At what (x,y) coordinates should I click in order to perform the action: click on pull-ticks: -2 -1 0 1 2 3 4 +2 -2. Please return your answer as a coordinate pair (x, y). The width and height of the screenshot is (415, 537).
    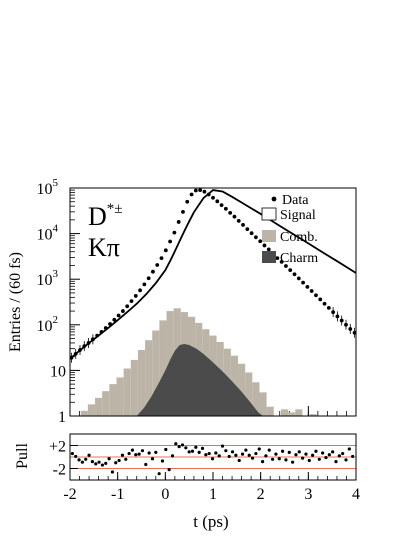
    Looking at the image, I should click on (204, 471).